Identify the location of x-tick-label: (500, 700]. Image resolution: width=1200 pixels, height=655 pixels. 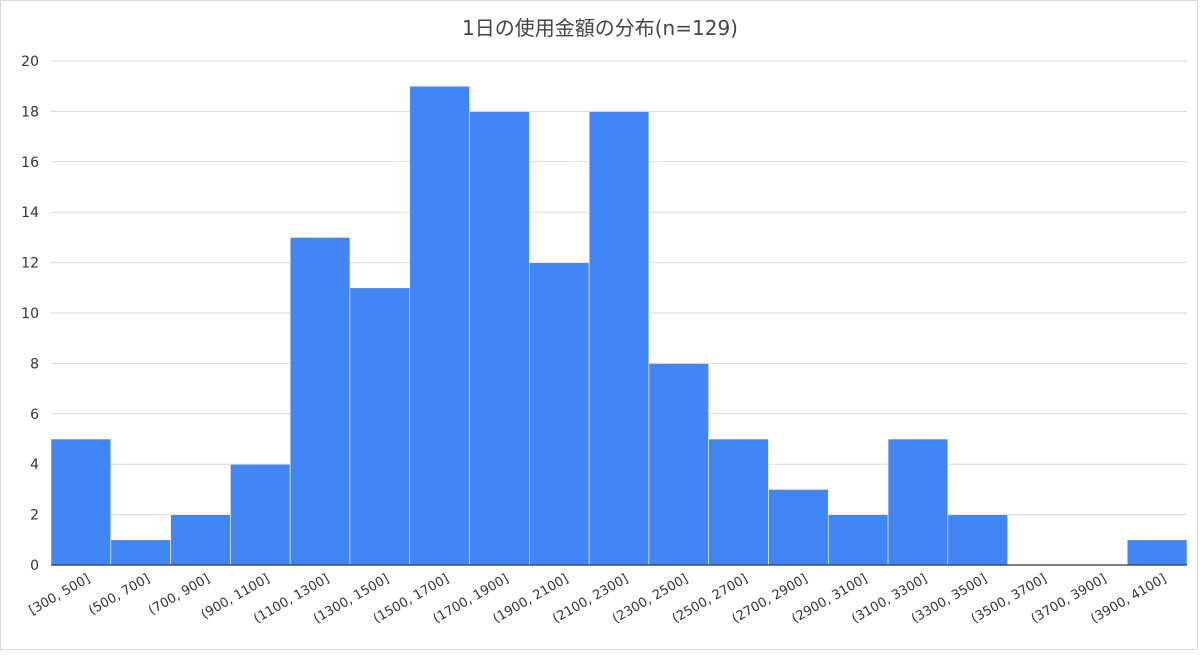
(119, 594).